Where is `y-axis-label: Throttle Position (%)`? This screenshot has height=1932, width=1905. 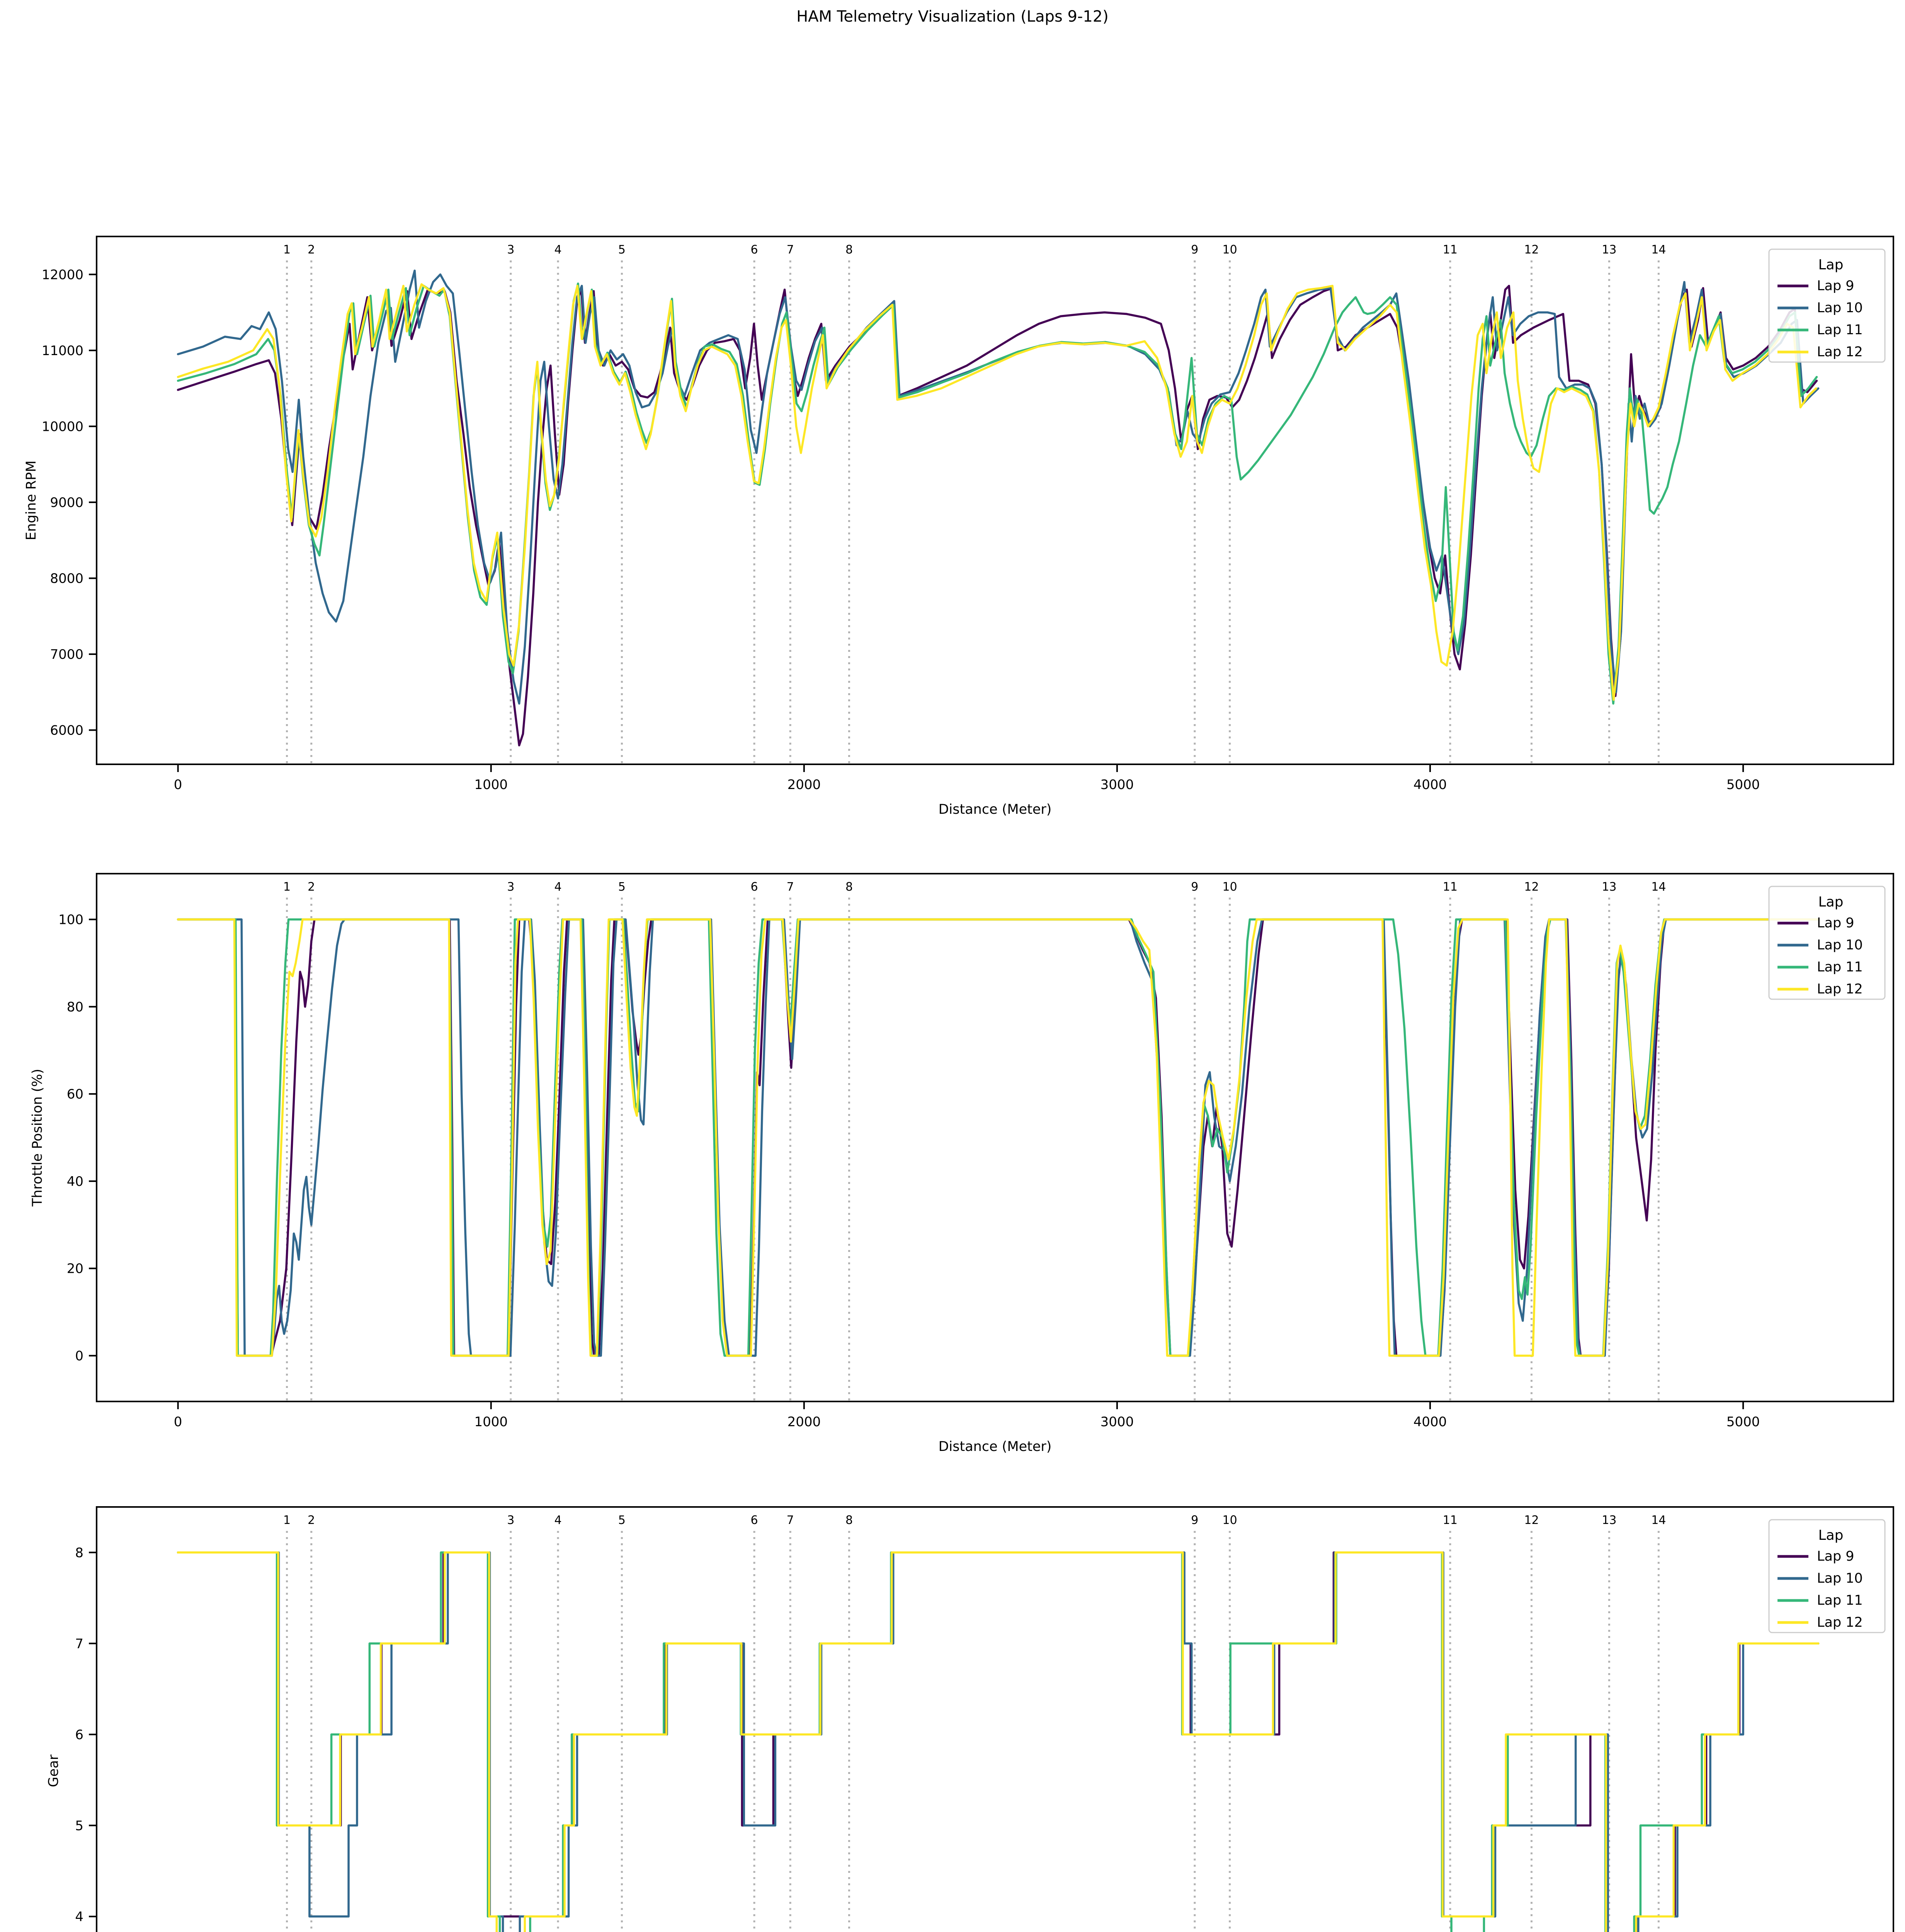
y-axis-label: Throttle Position (%) is located at coordinates (37, 1138).